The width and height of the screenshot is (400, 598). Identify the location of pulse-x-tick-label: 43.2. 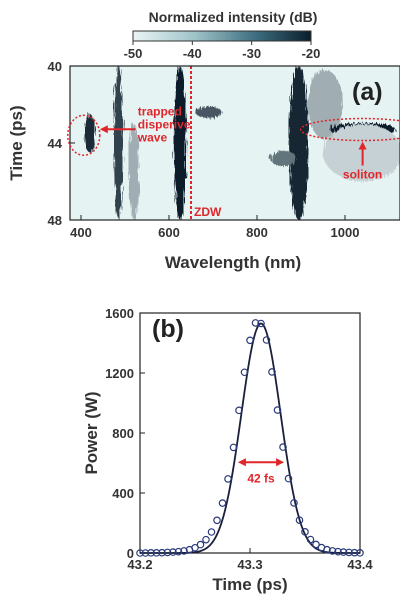
(139, 564).